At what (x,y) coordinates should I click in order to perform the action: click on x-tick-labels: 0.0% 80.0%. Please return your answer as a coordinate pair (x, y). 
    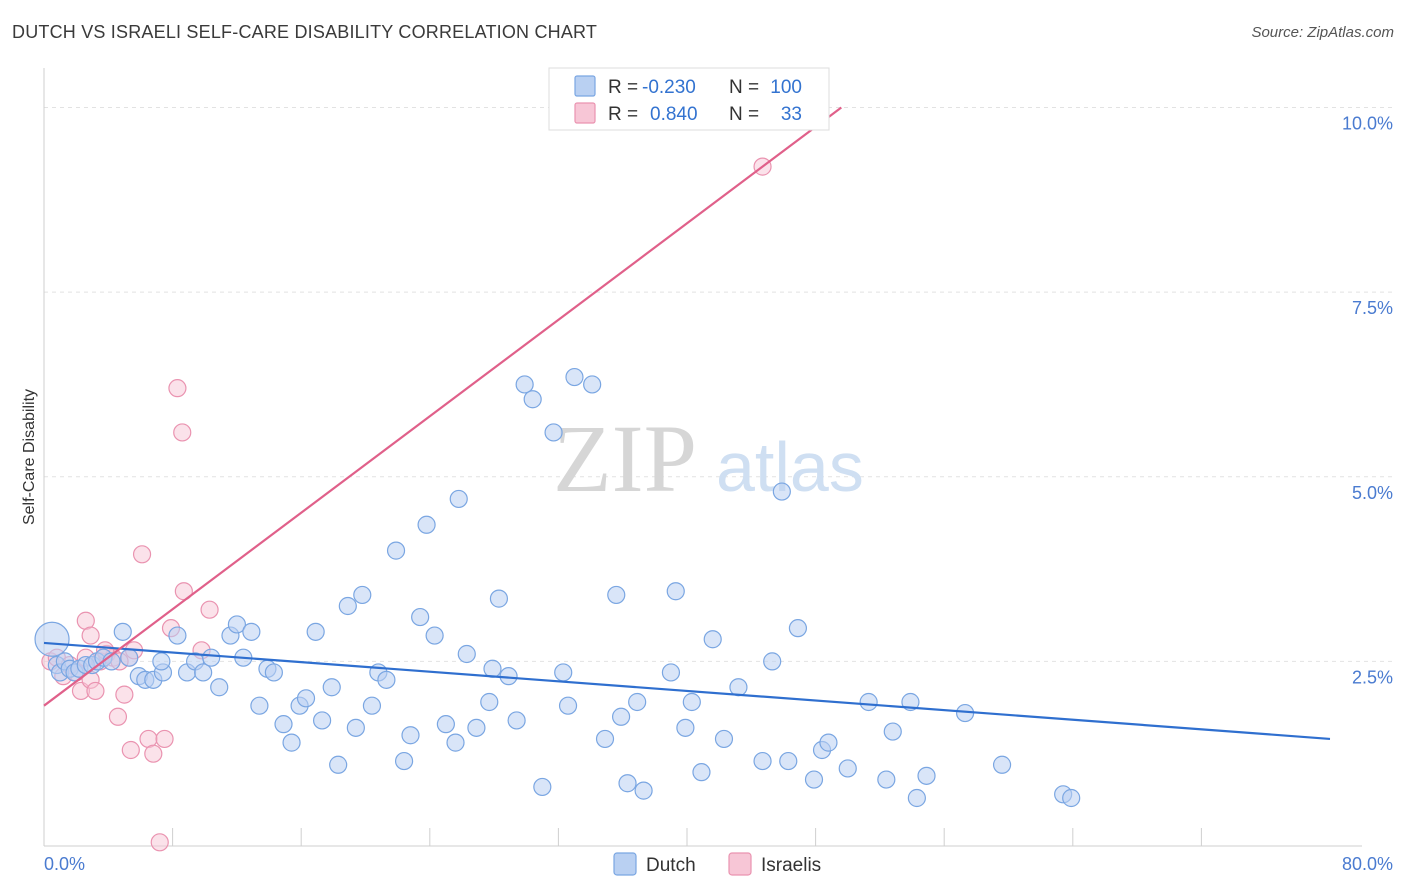
    Looking at the image, I should click on (718, 864).